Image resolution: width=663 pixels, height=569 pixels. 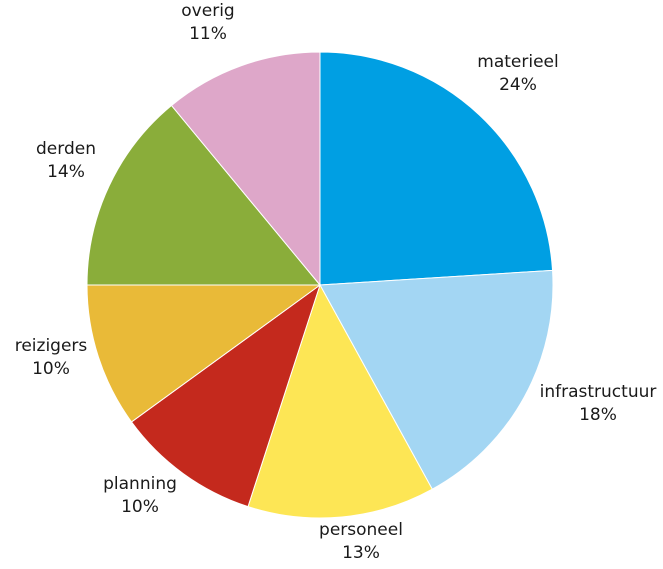 What do you see at coordinates (66, 172) in the screenshot?
I see `slice-value-derden: 14%` at bounding box center [66, 172].